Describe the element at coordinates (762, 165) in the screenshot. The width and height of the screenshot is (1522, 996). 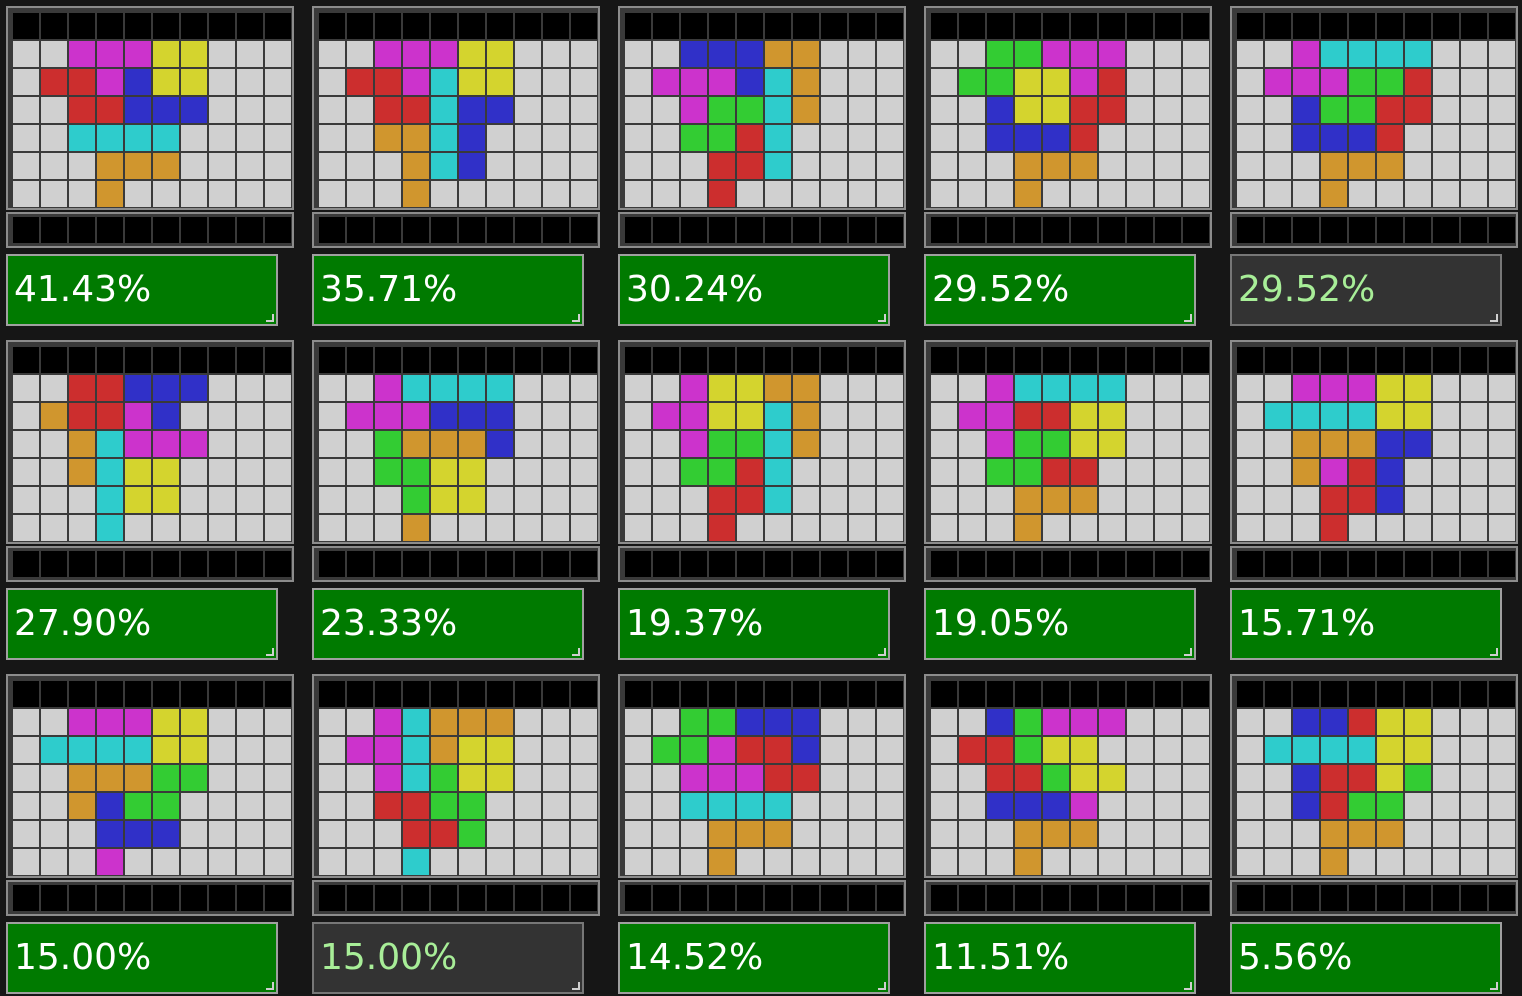
I see `result-card: 30.24%` at that location.